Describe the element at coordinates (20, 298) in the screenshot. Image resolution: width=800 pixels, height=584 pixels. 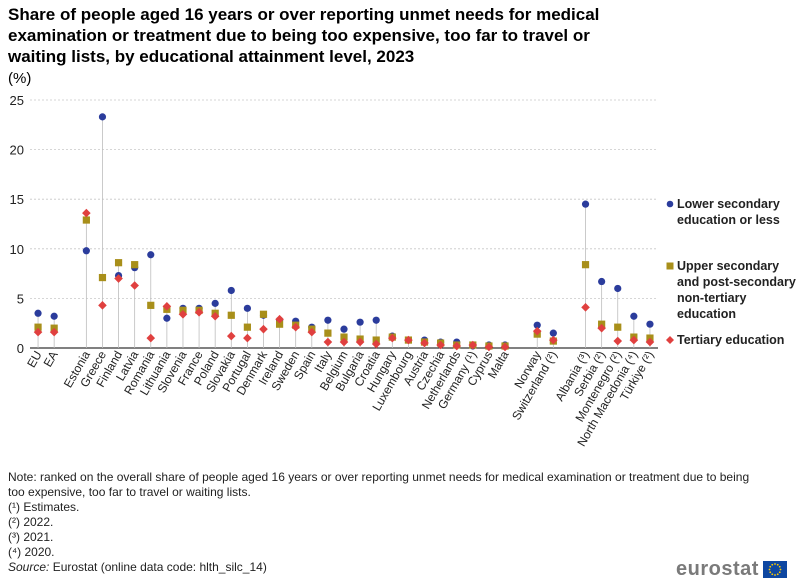
I see `y-tick-label: 5` at that location.